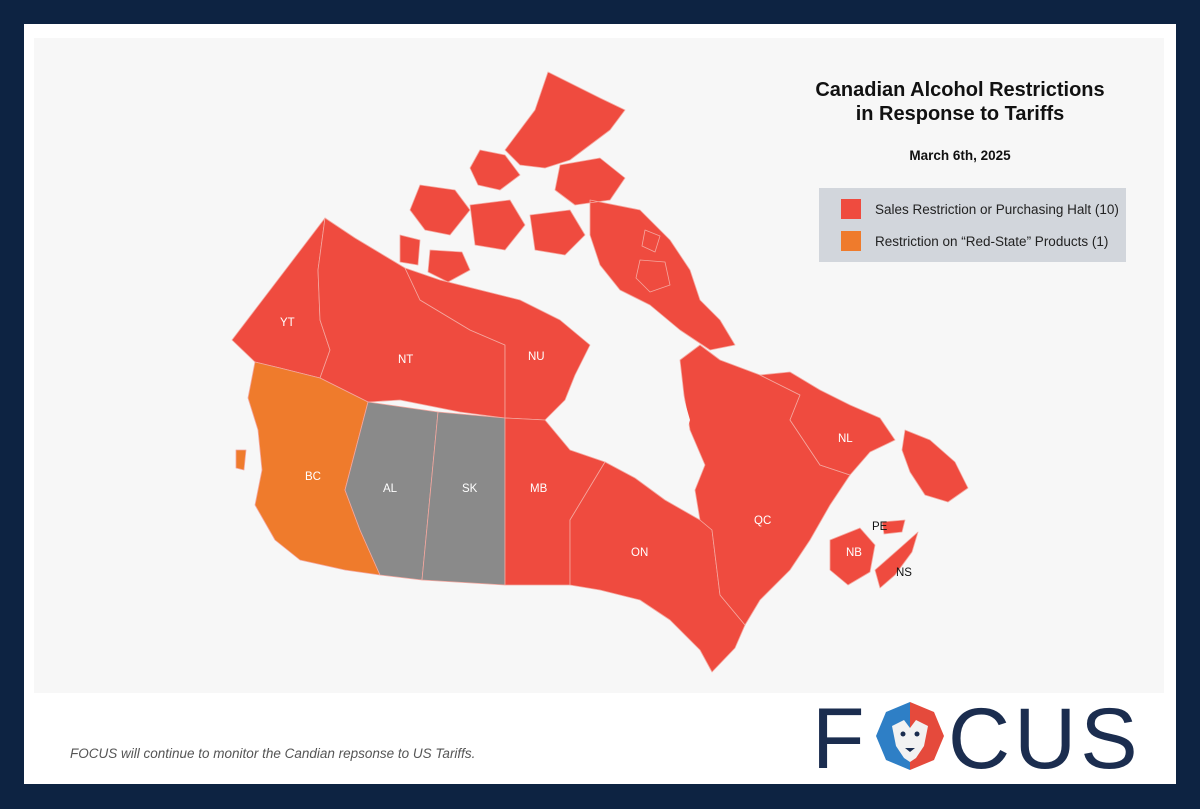 This screenshot has width=1200, height=809. Describe the element at coordinates (536, 357) in the screenshot. I see `label-nu: NU` at that location.